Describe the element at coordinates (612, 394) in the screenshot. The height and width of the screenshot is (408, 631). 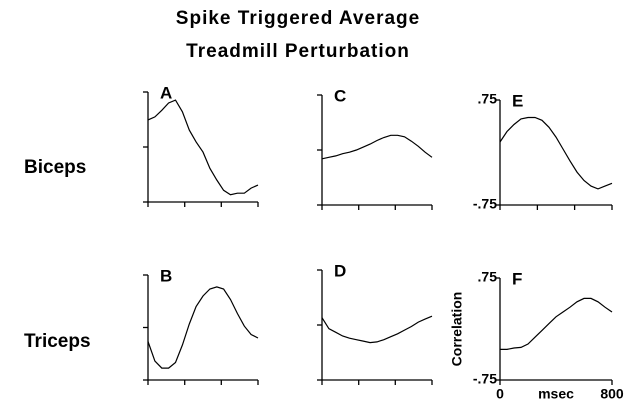
I see `x-tick-label: 800` at that location.